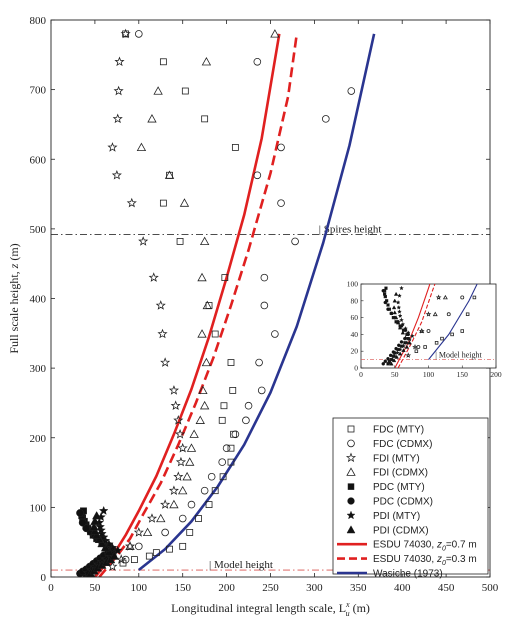  What do you see at coordinates (358, 588) in the screenshot?
I see `x-tick-label: 350` at bounding box center [358, 588].